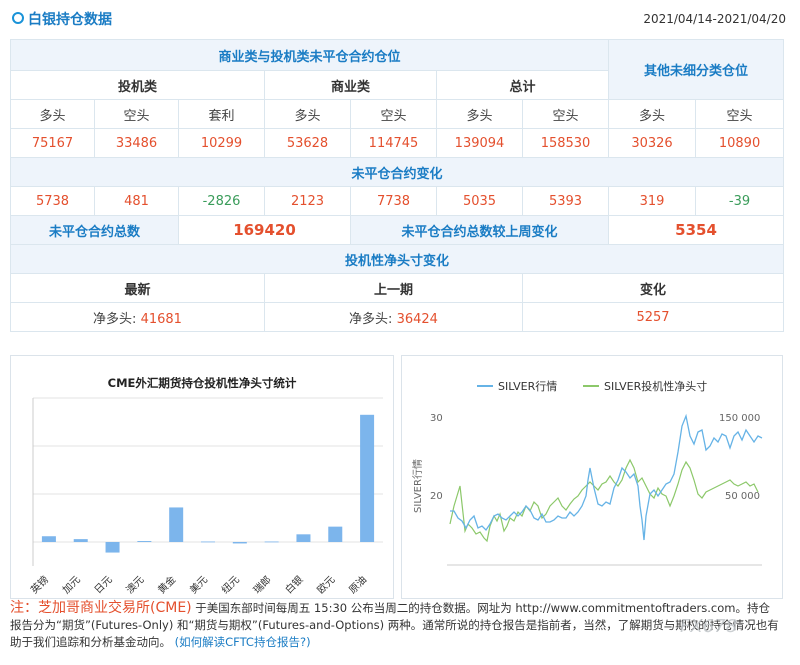 The height and width of the screenshot is (665, 800). What do you see at coordinates (230, 584) in the screenshot?
I see `category-label: 纽元` at bounding box center [230, 584].